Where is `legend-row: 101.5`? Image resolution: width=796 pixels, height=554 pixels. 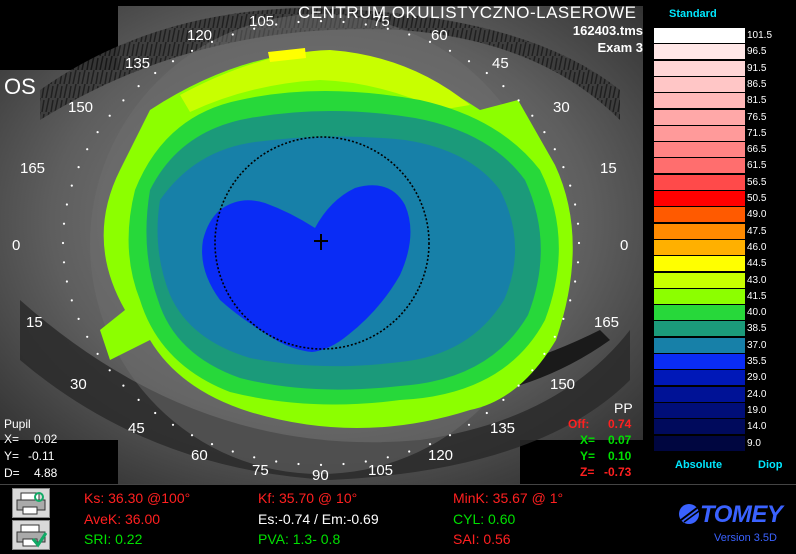
legend-row: 101.5 is located at coordinates (725, 36).